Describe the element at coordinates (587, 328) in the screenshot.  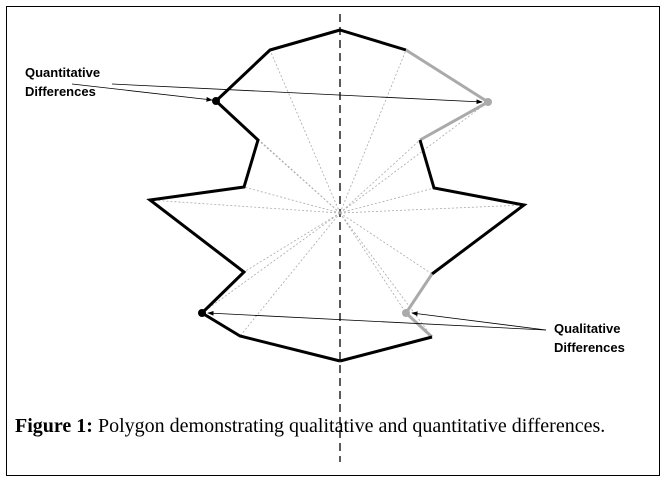
I see `annotation-label: Qualitative` at that location.